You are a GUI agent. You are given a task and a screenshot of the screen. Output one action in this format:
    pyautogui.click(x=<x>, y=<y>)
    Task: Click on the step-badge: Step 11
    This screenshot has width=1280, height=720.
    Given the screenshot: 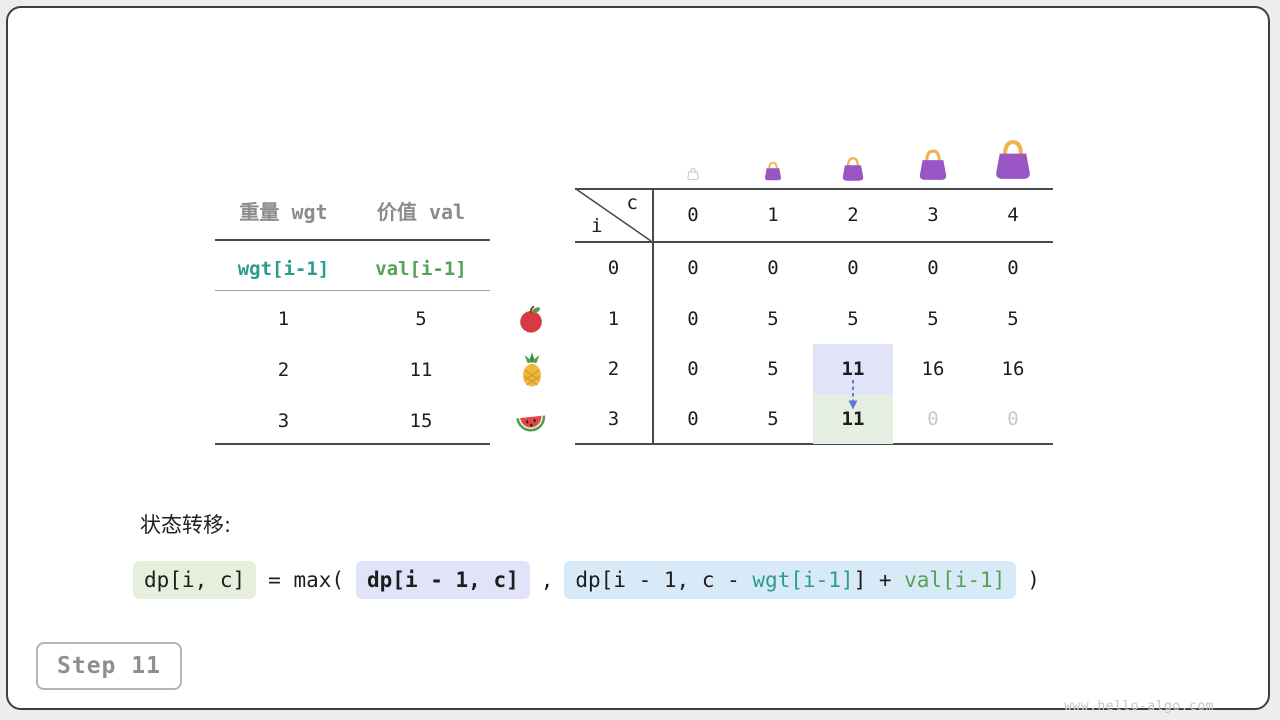 What is the action you would take?
    pyautogui.click(x=109, y=666)
    